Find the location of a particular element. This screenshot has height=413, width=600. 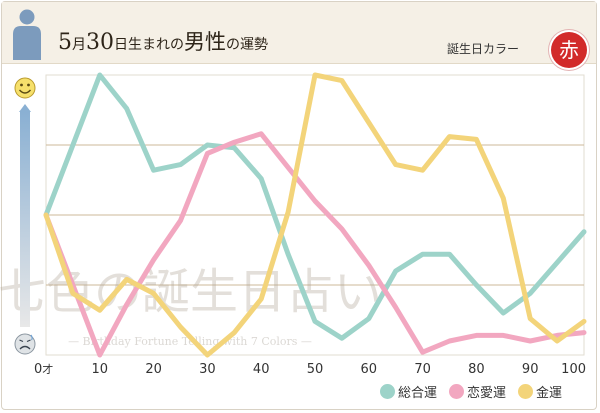

x-tick-label: 70 is located at coordinates (422, 369).